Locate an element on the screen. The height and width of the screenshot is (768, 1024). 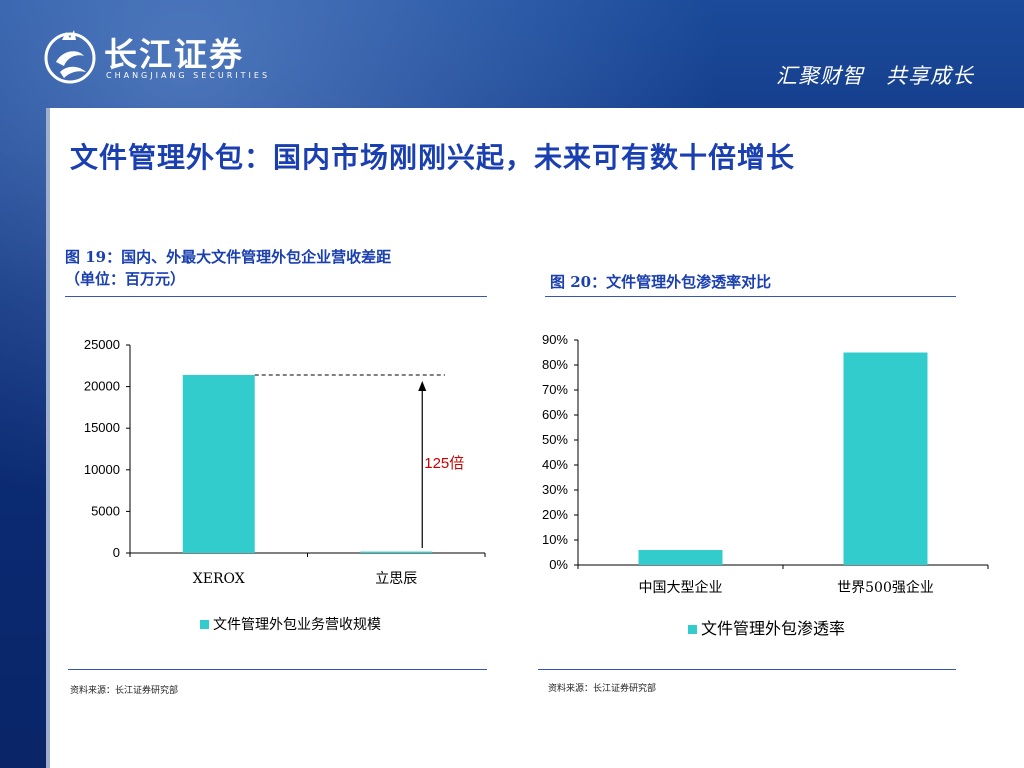
figure-20-caption: 图 20：文件管理外包渗透率对比 is located at coordinates (661, 282).